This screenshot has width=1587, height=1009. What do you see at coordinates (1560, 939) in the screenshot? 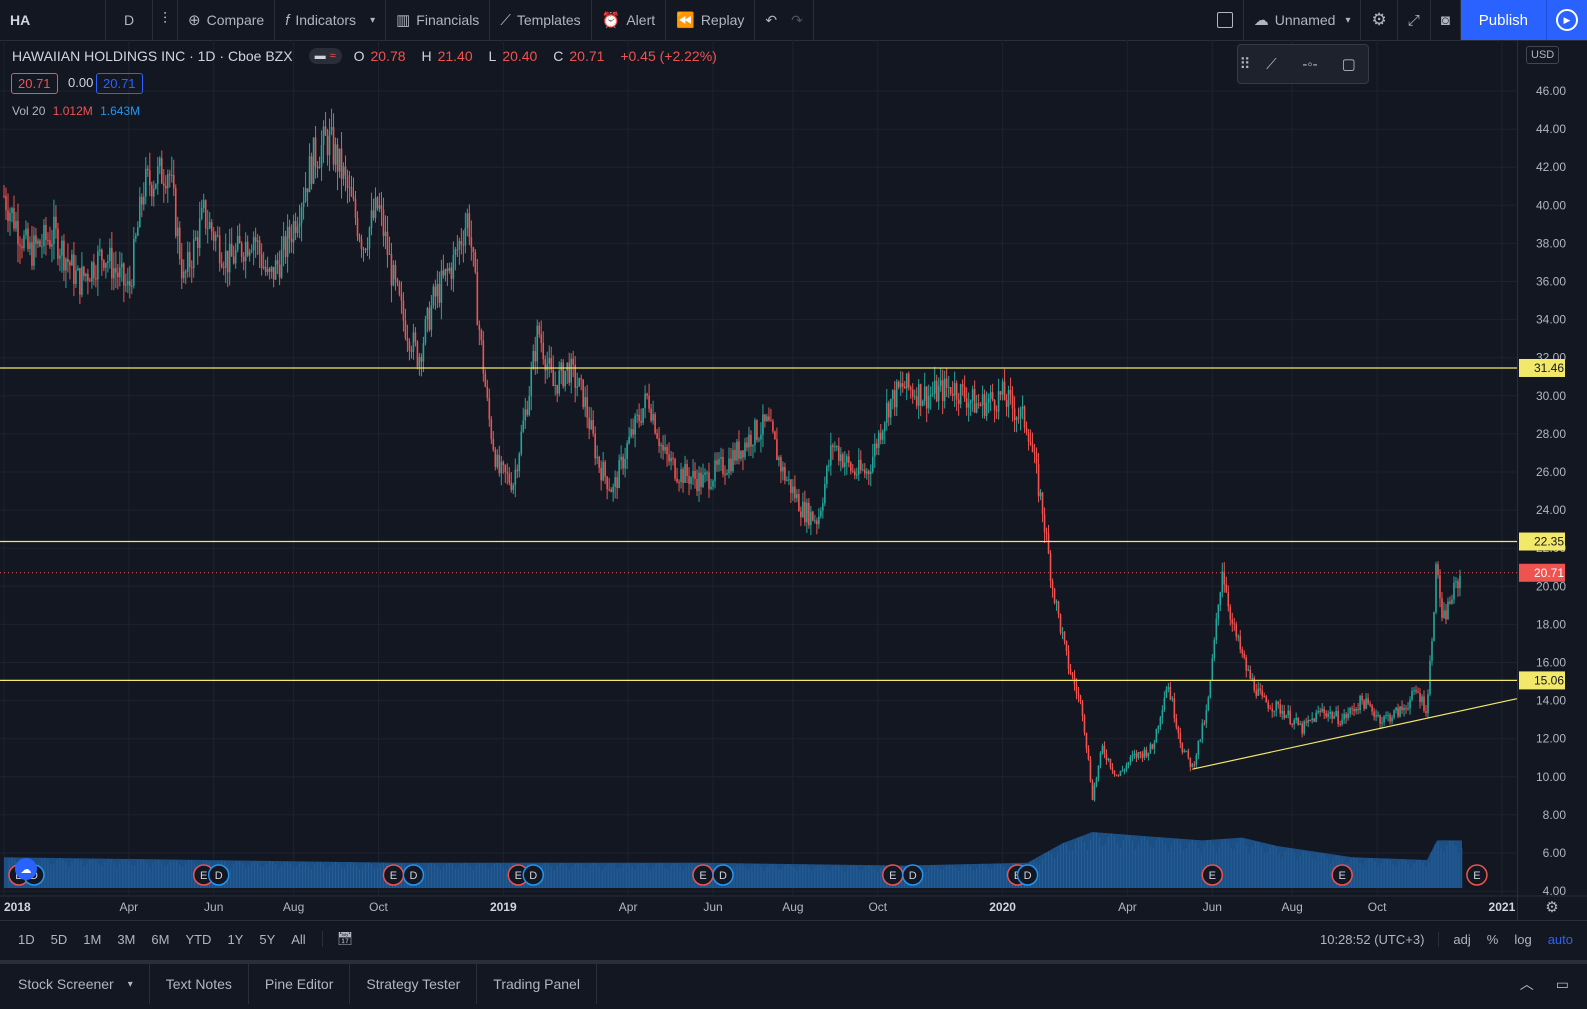
I see `auto-toggle: auto` at bounding box center [1560, 939].